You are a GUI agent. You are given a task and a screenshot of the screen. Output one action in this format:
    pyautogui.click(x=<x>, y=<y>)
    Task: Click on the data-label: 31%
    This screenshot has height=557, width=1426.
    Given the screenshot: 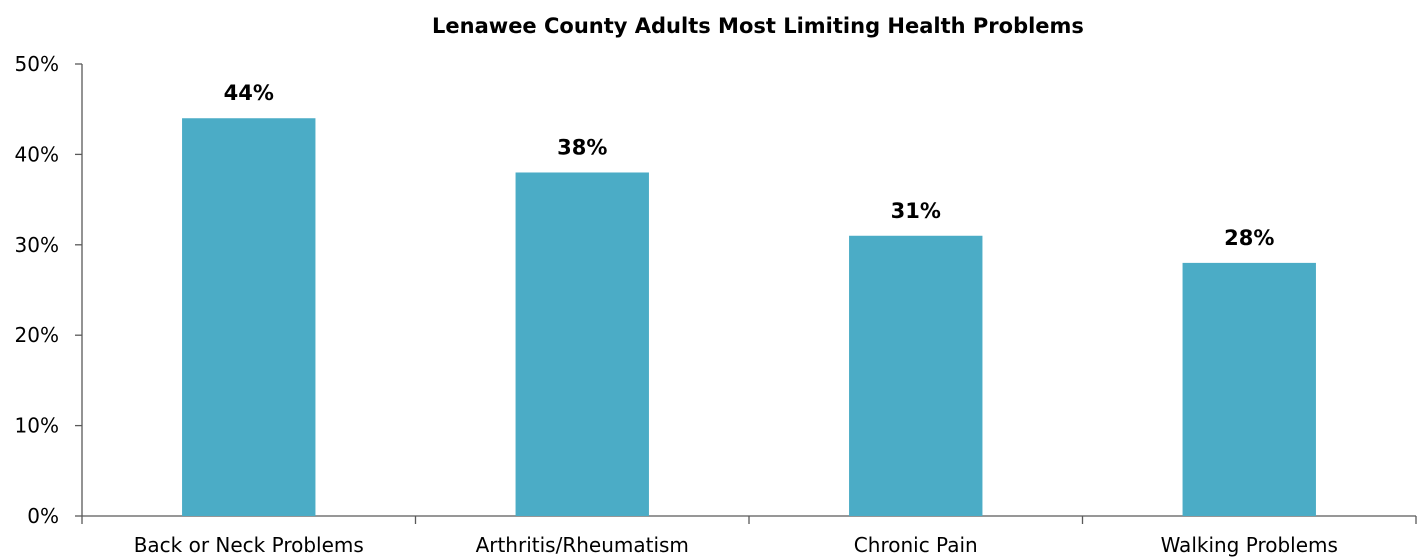 What is the action you would take?
    pyautogui.click(x=916, y=211)
    